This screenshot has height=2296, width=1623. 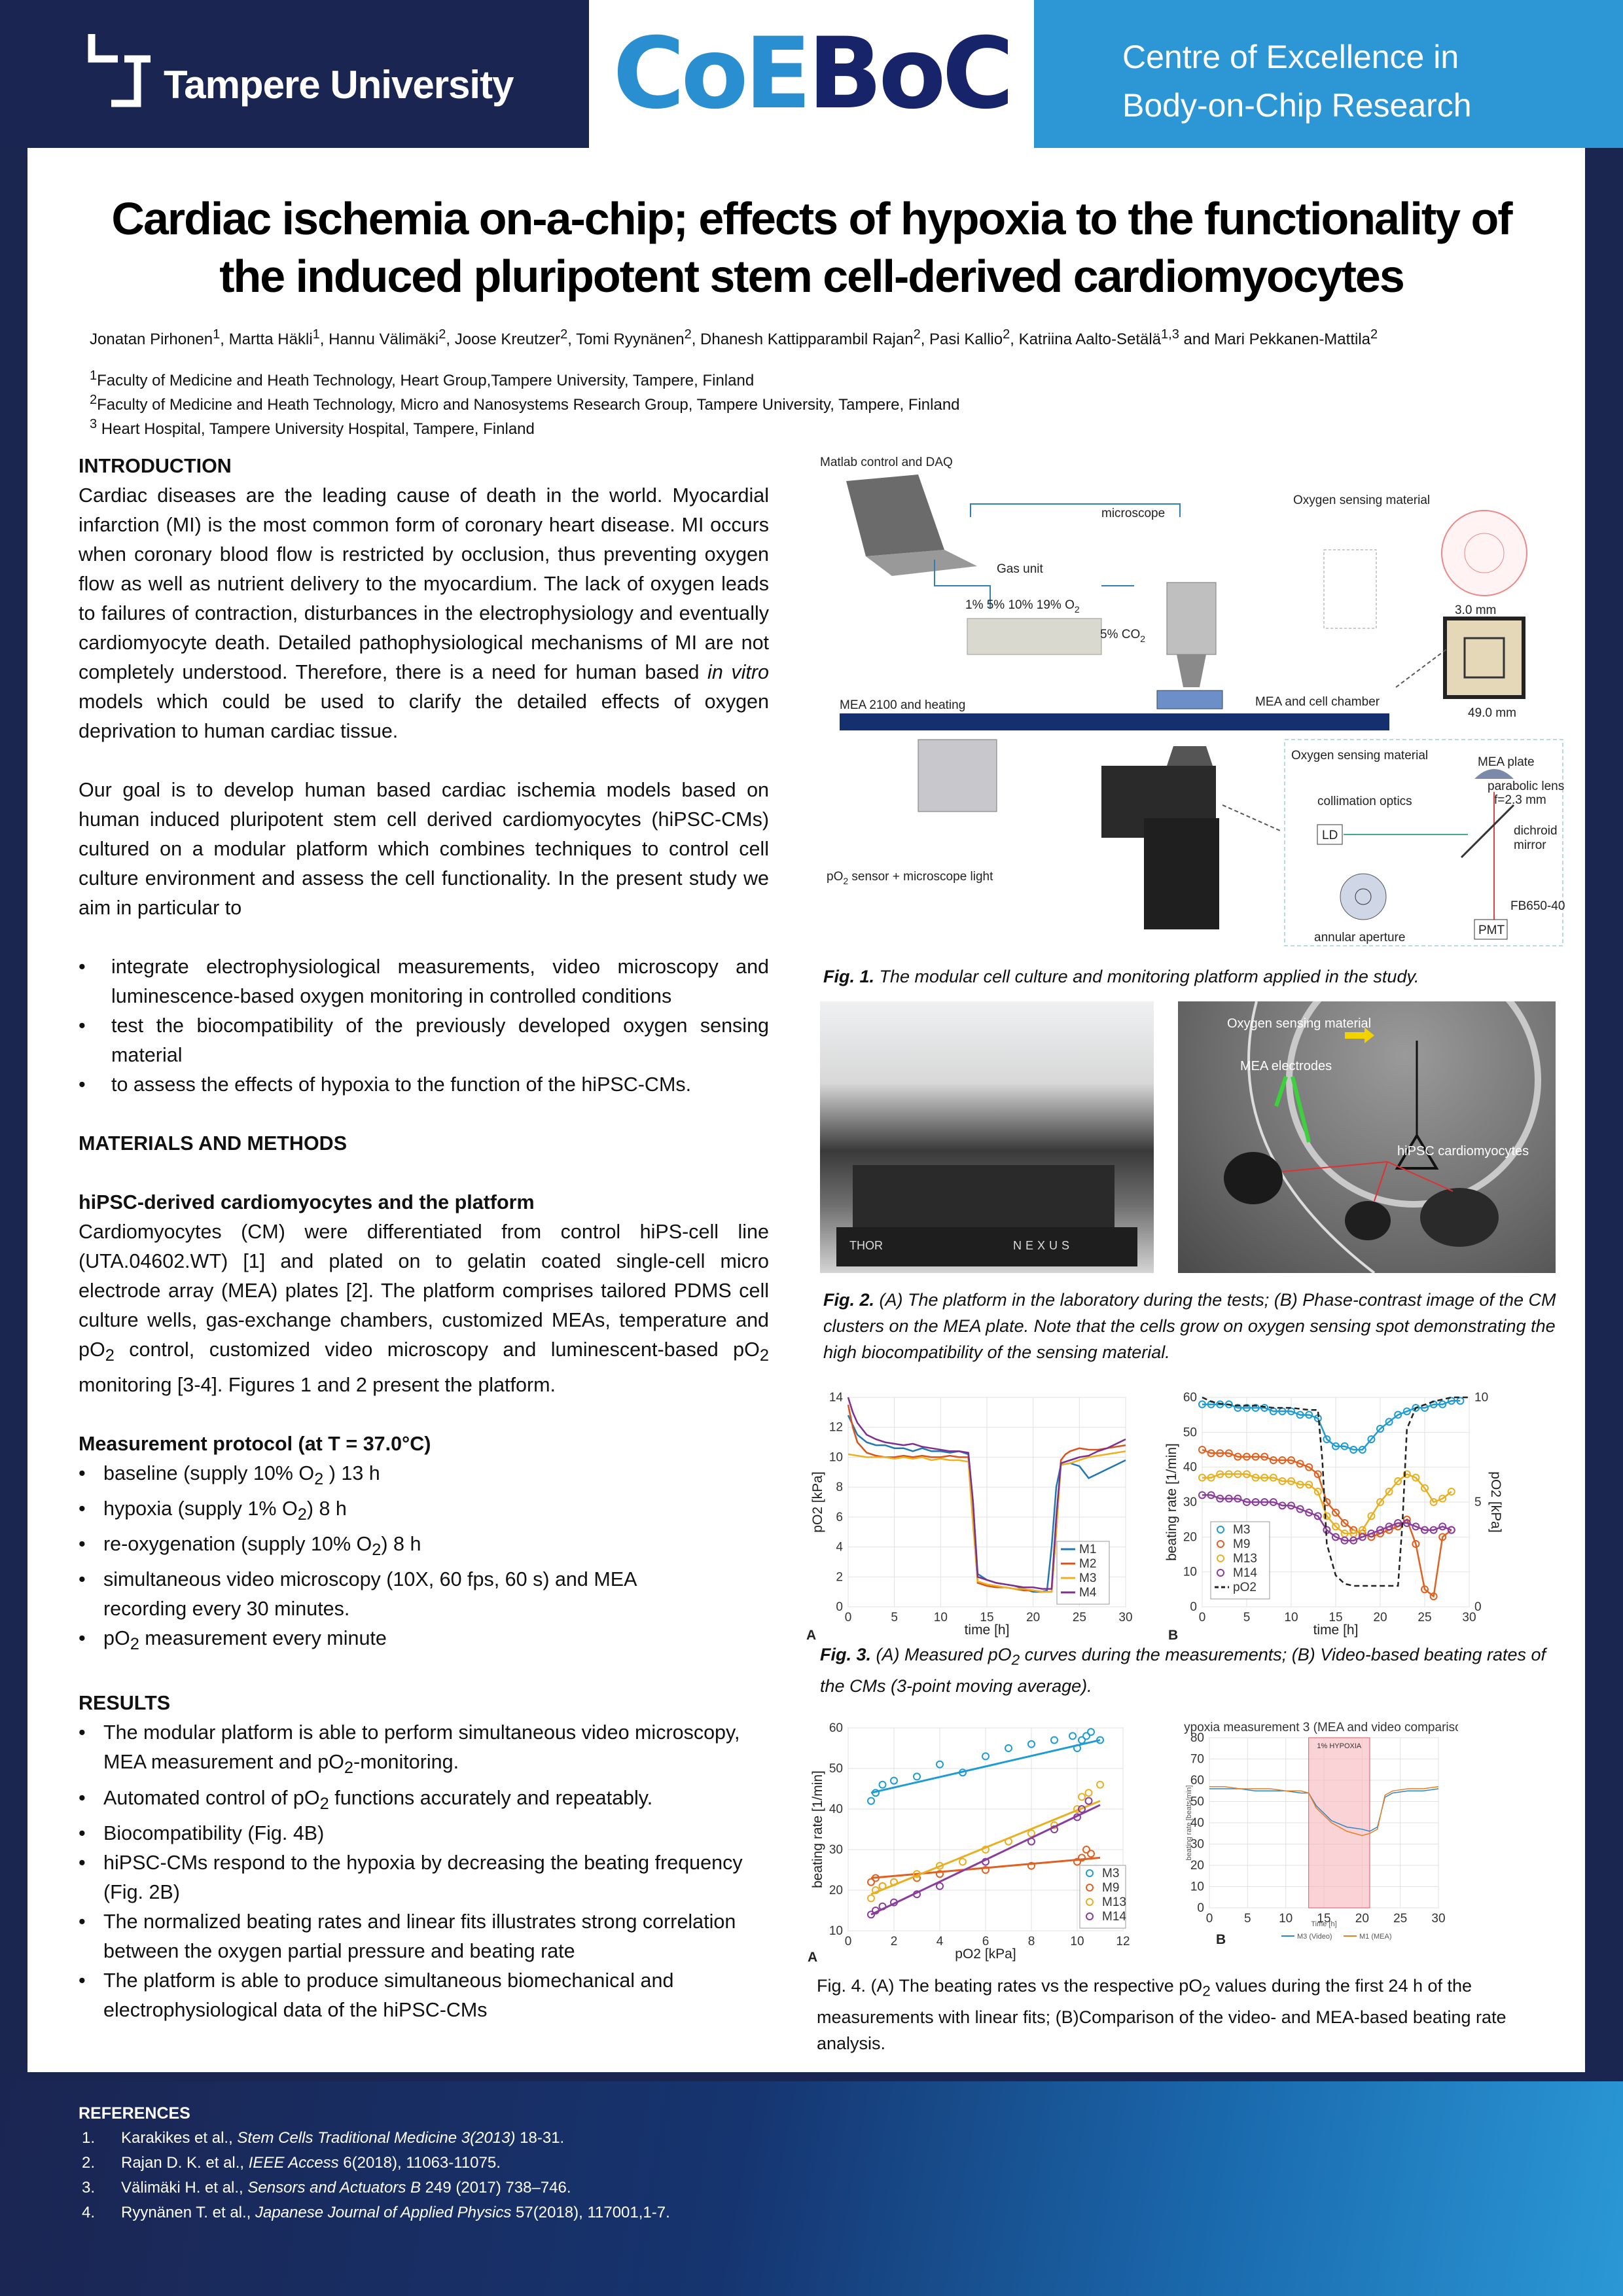 What do you see at coordinates (1361, 500) in the screenshot?
I see `label-oxygen-sensing: Oxygen sensing material` at bounding box center [1361, 500].